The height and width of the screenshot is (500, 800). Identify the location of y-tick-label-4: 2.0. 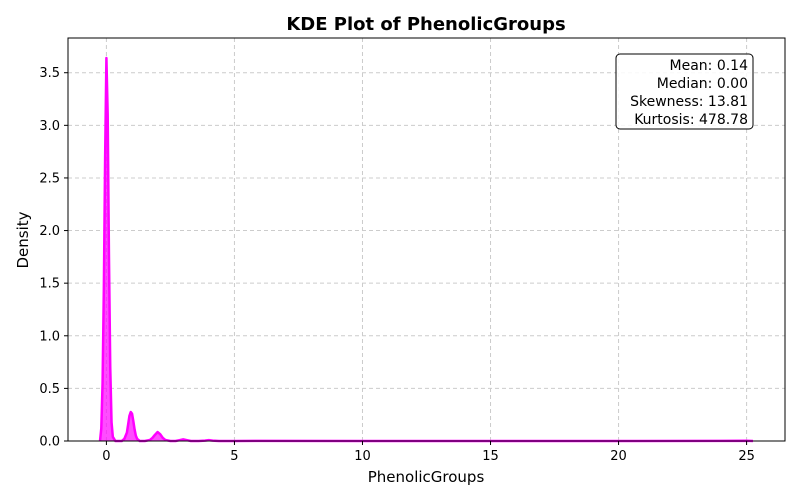
(49, 231).